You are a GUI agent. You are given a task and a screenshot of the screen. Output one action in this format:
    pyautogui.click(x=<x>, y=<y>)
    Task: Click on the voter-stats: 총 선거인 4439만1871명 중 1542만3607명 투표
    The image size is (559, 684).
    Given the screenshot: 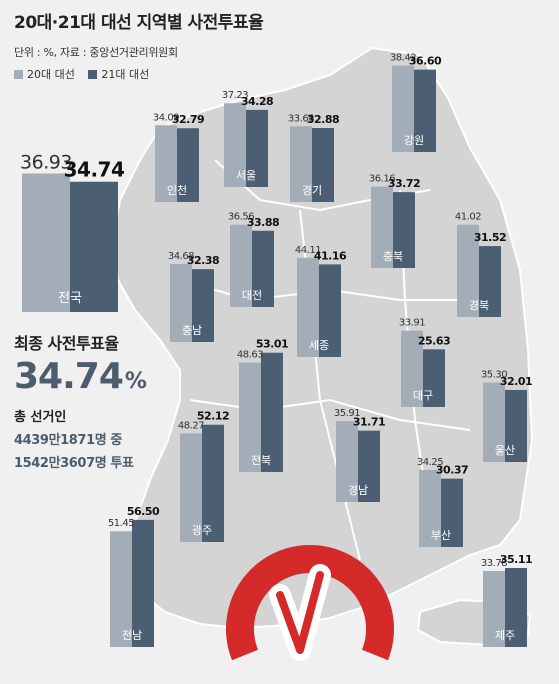 What is the action you would take?
    pyautogui.click(x=74, y=438)
    